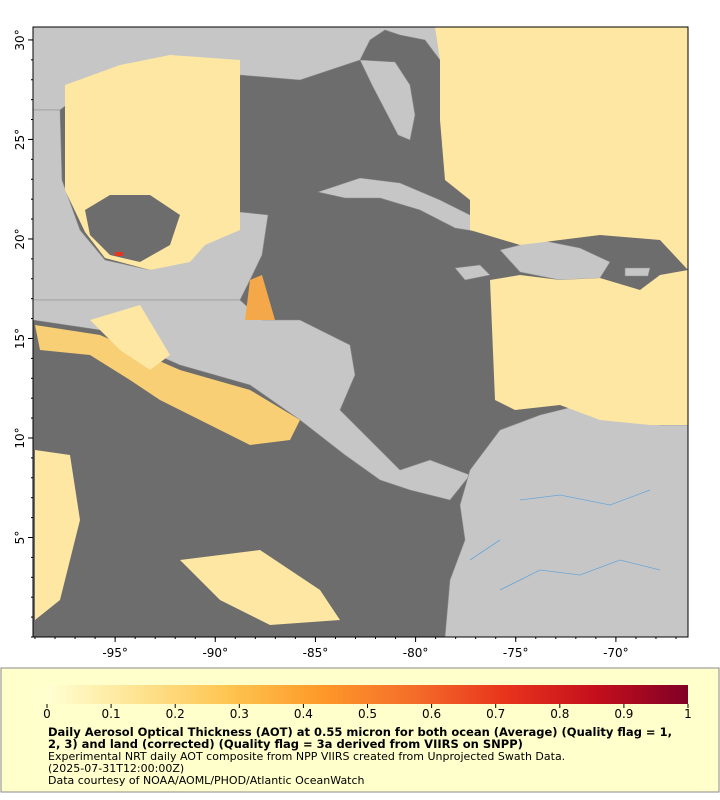 This screenshot has height=800, width=720. Describe the element at coordinates (565, 540) in the screenshot. I see `river` at that location.